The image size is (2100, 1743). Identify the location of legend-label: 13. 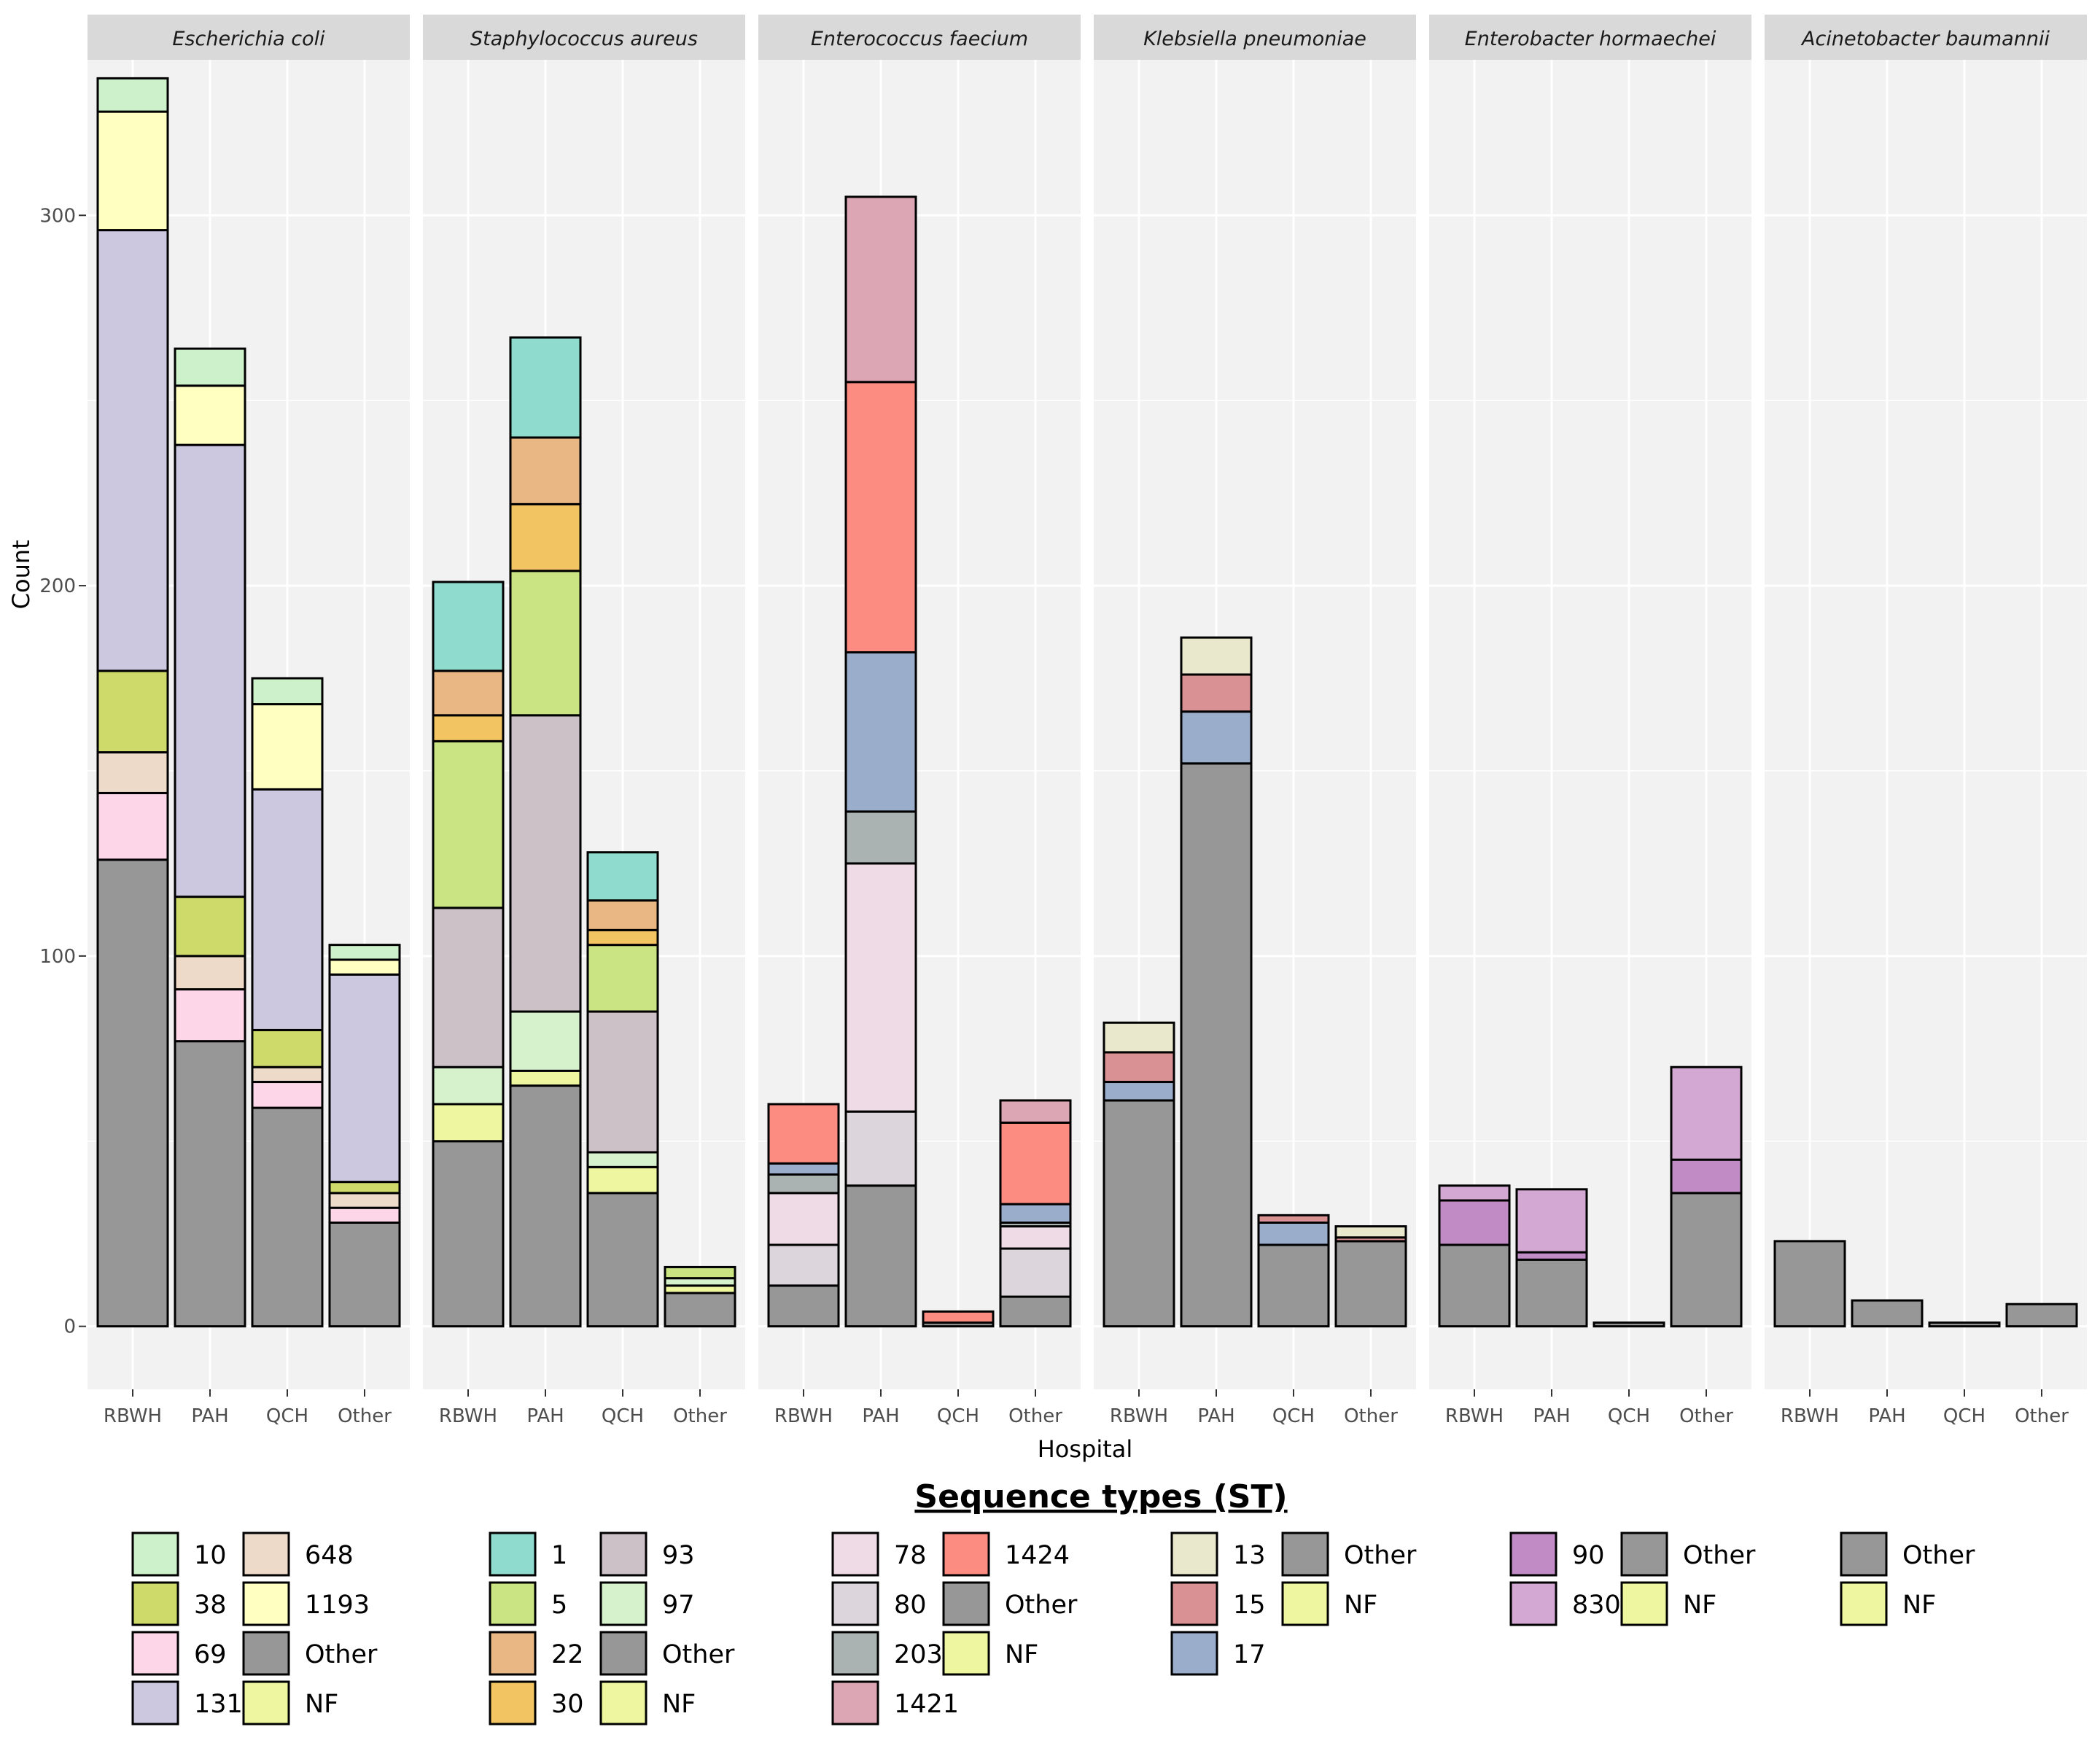
(1249, 1555).